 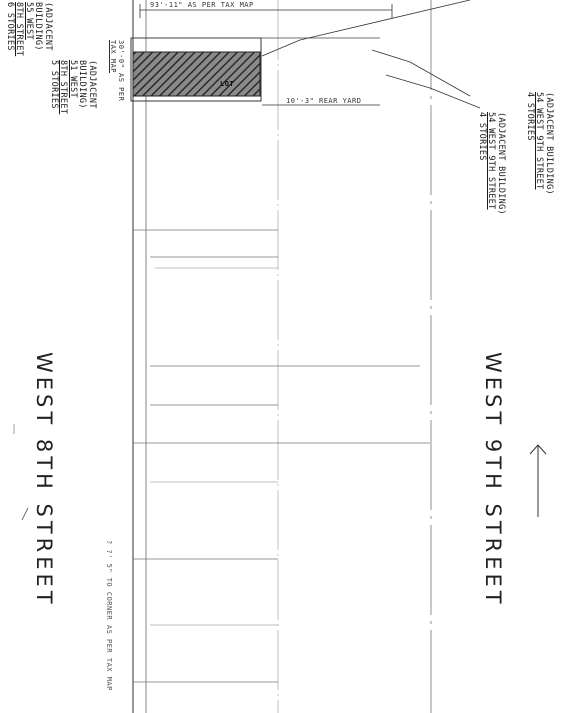 I want to click on lot-label: LOT, so click(x=227, y=84).